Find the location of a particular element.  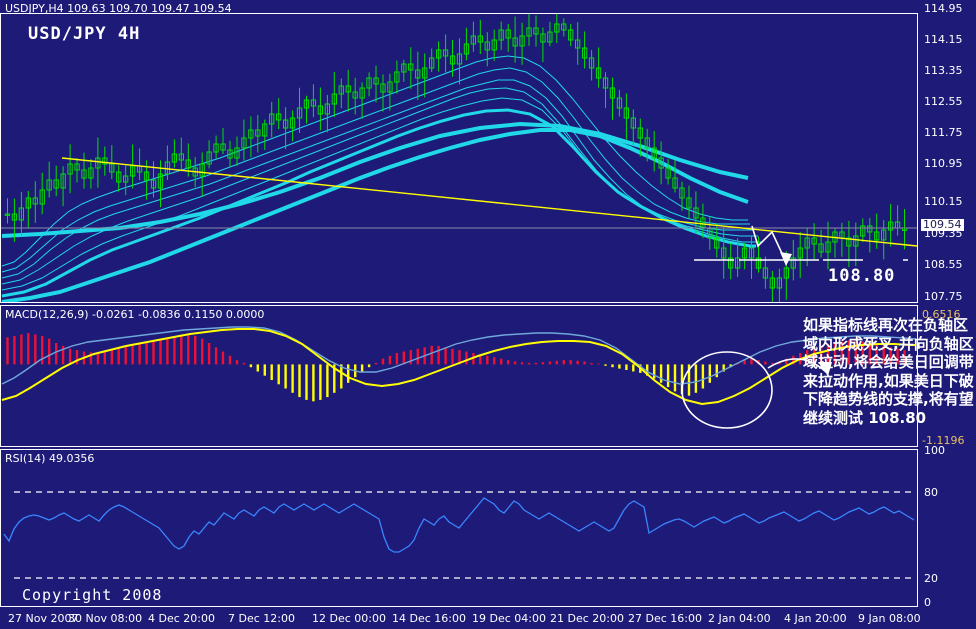

macd-callout-arrow is located at coordinates (797, 365).